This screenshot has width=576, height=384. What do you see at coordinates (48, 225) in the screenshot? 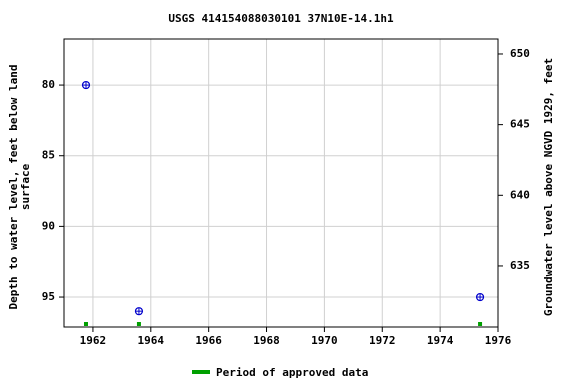
I see `y-tick-label: 90` at bounding box center [48, 225].